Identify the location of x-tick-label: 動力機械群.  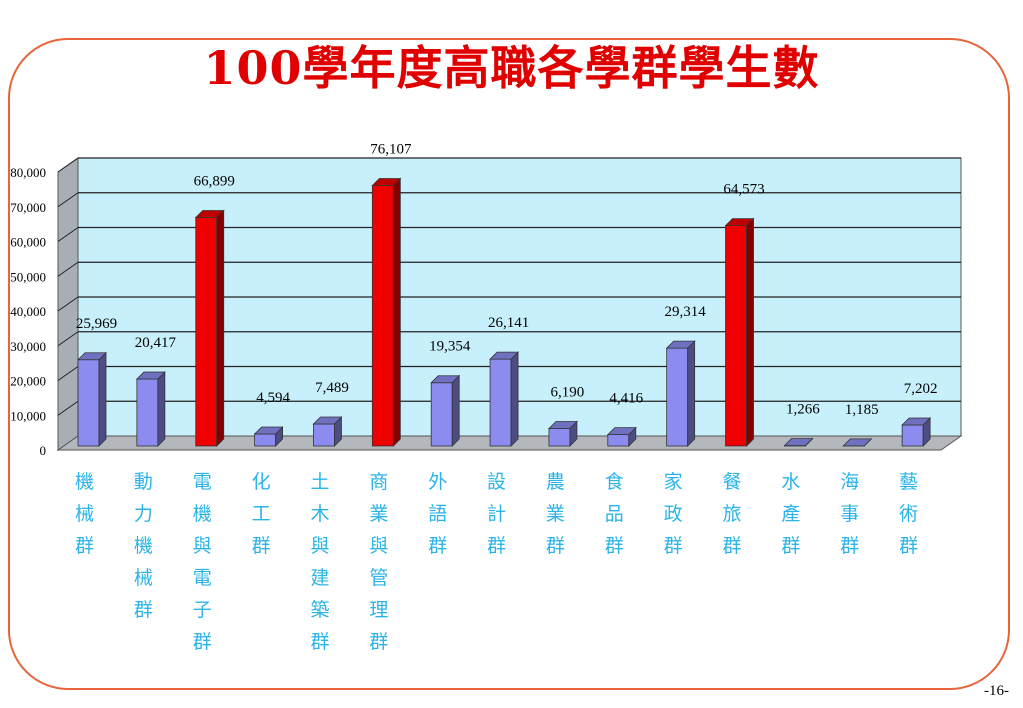
(143, 546).